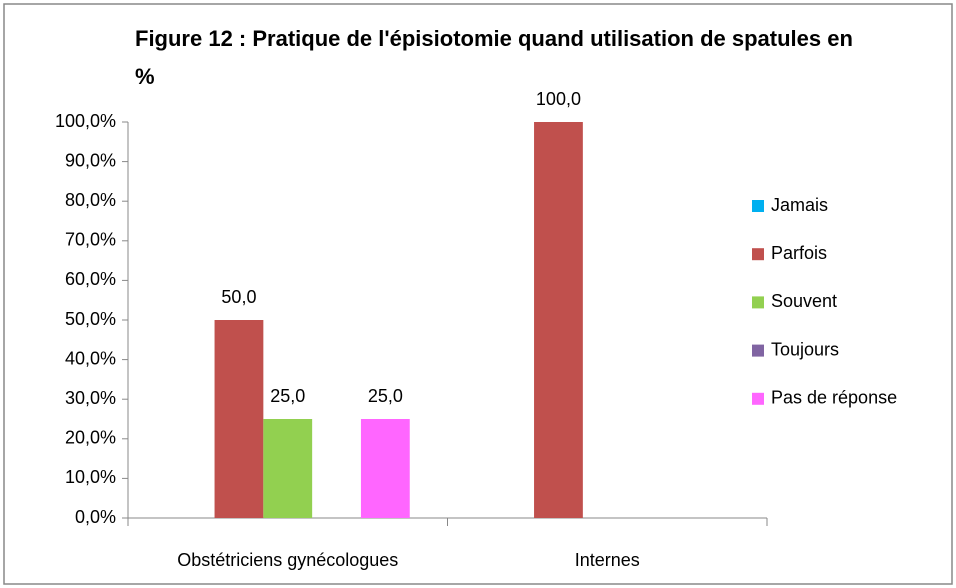  What do you see at coordinates (85, 121) in the screenshot?
I see `y-tick-label: 100,0%` at bounding box center [85, 121].